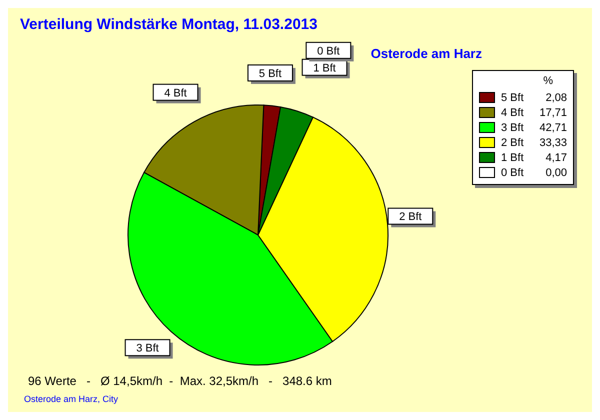  What do you see at coordinates (175, 93) in the screenshot?
I see `slice-label: 4 Bft` at bounding box center [175, 93].